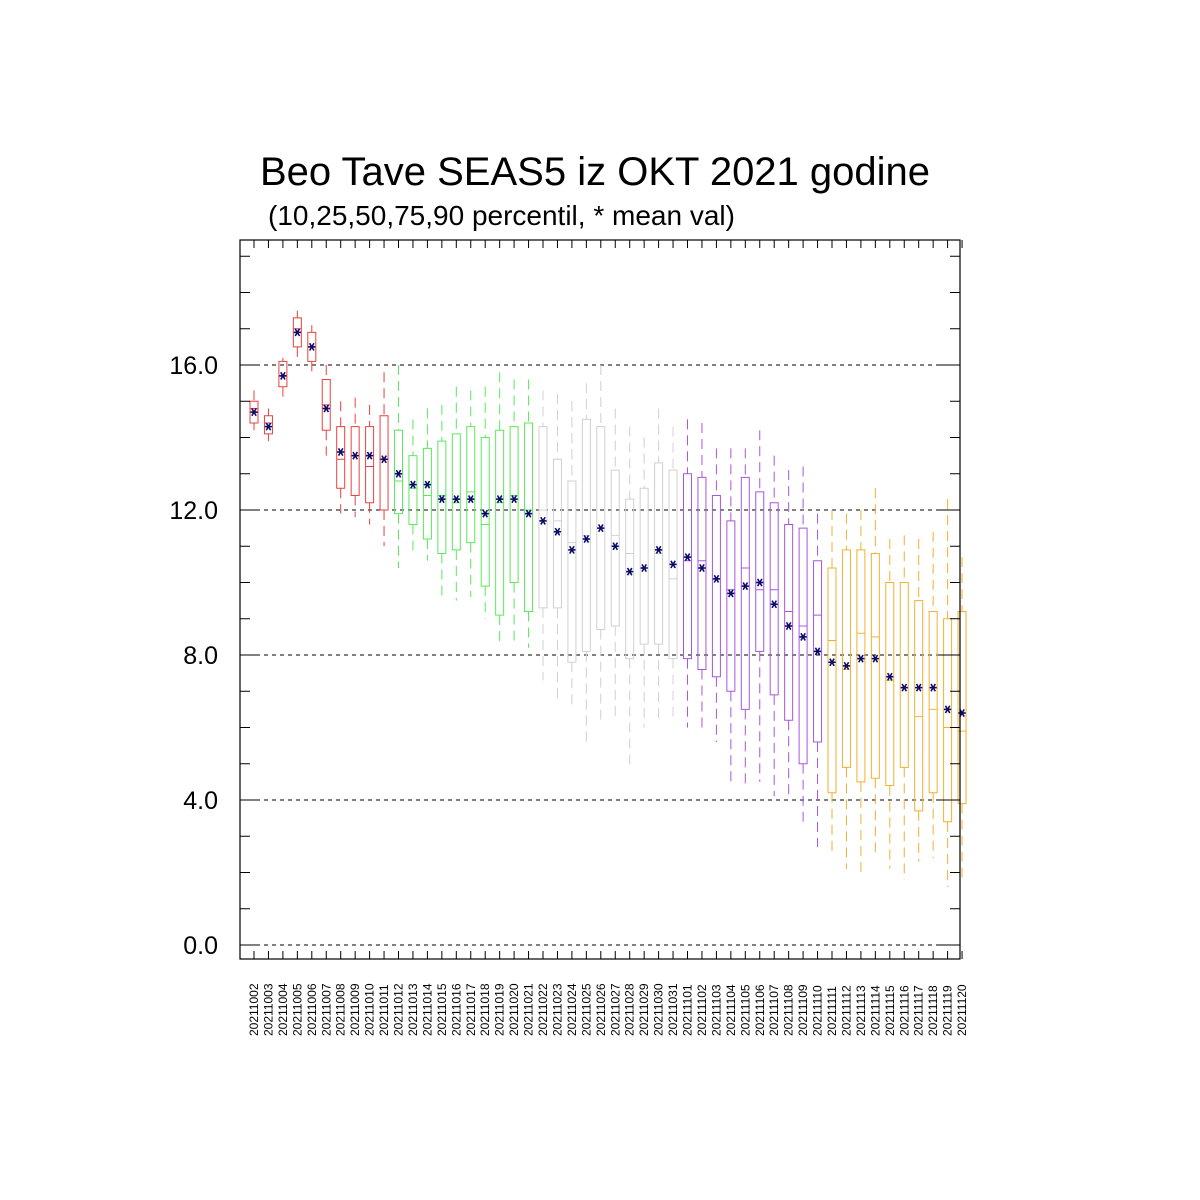 The image size is (1200, 1200). What do you see at coordinates (803, 1010) in the screenshot?
I see `x-tick-label: 20211109` at bounding box center [803, 1010].